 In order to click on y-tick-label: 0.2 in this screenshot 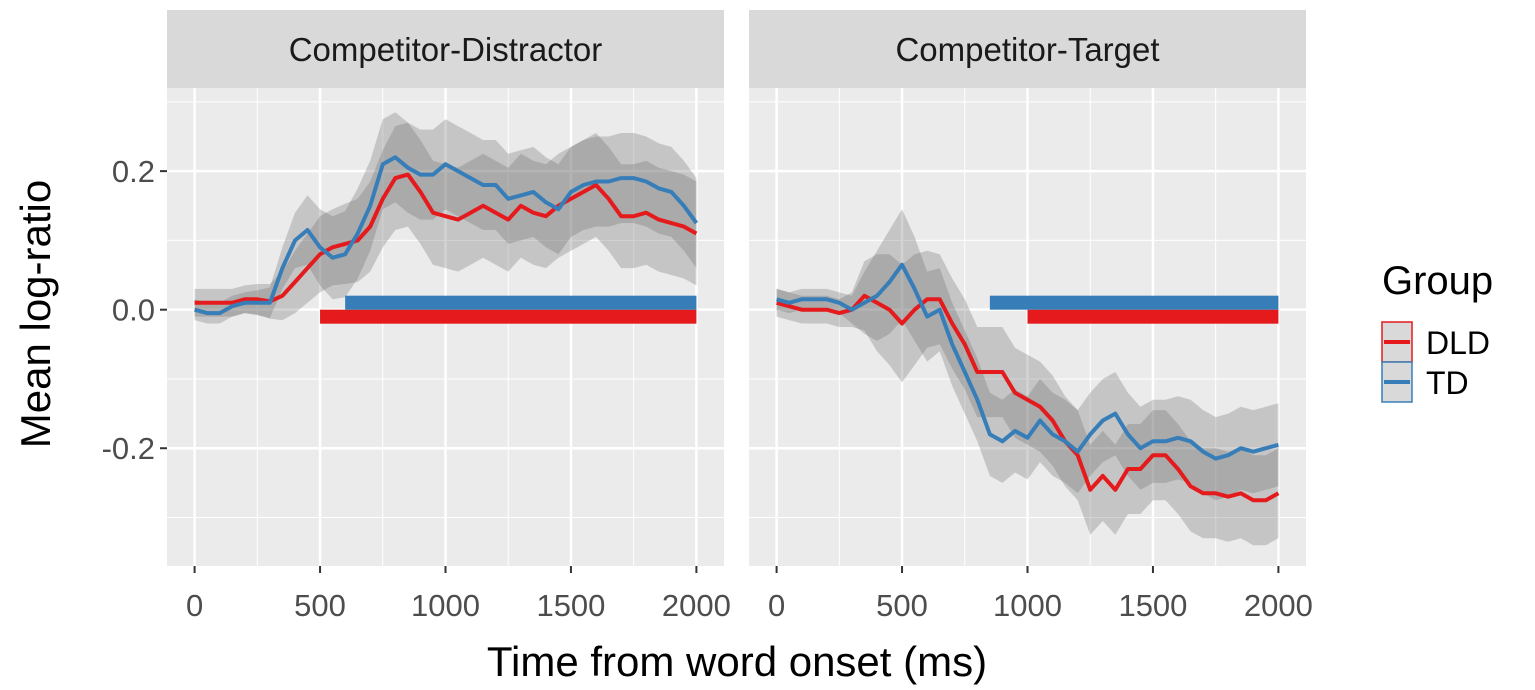, I will do `click(133, 171)`.